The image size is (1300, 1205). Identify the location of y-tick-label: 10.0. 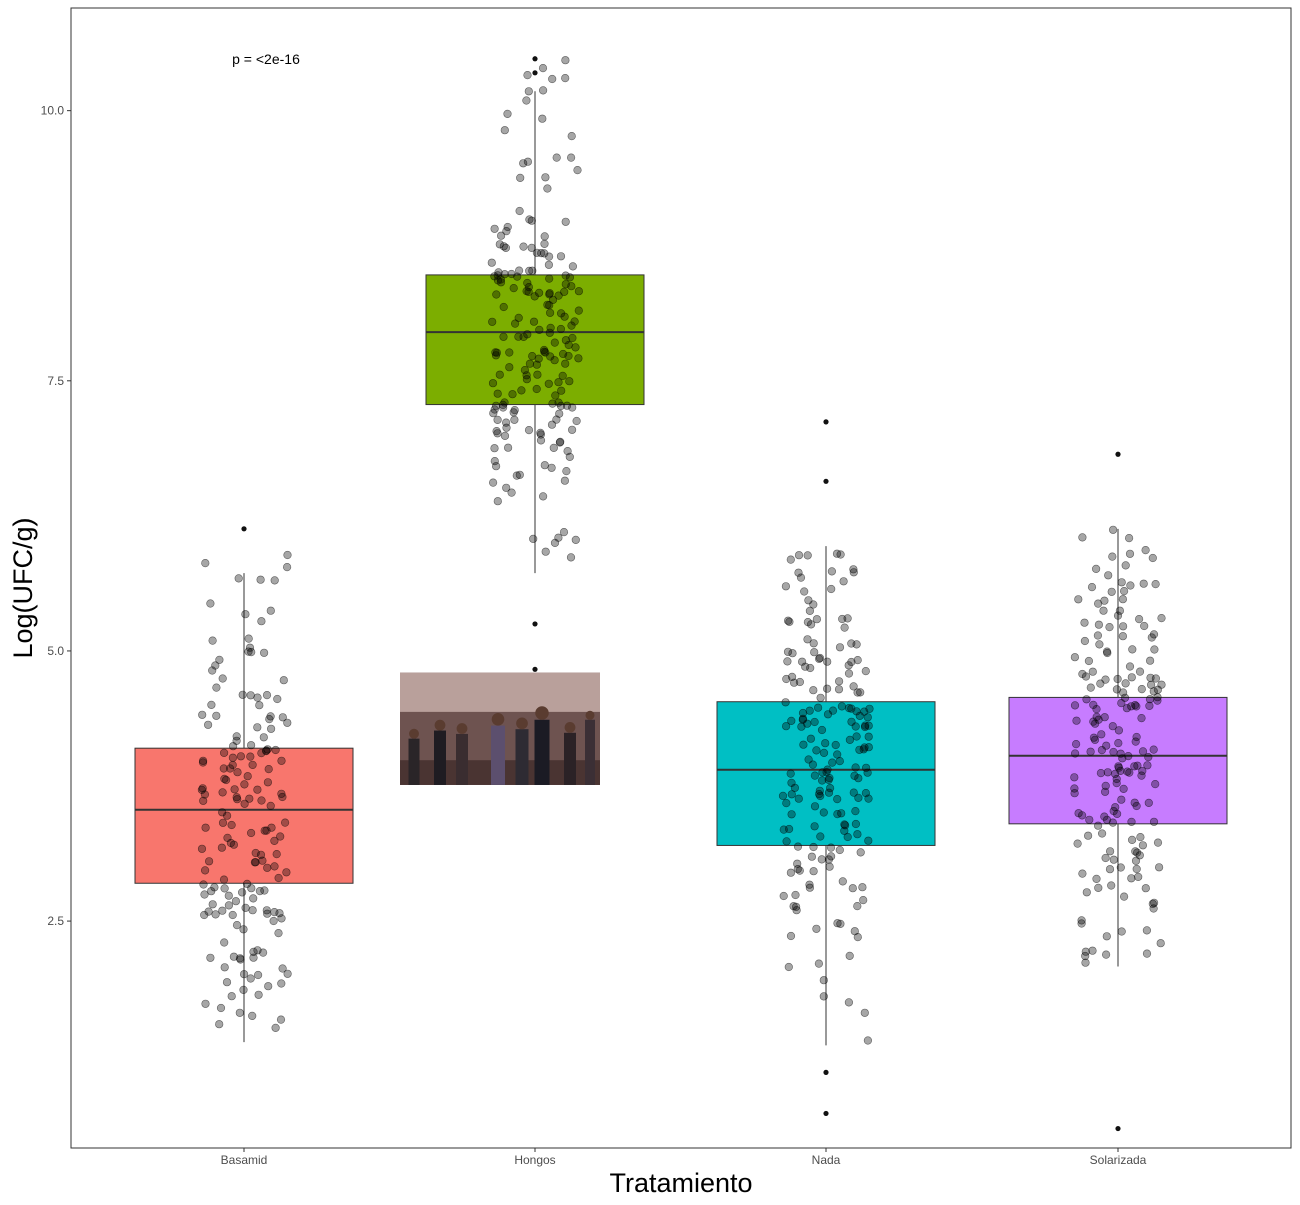
(53, 111).